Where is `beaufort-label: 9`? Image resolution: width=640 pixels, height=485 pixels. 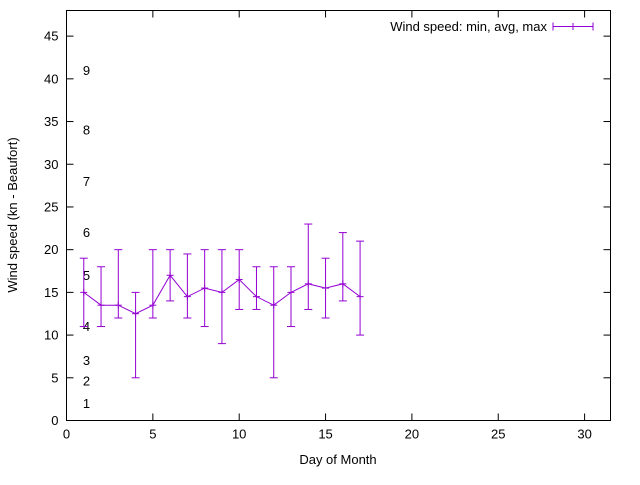 beaufort-label: 9 is located at coordinates (86, 70).